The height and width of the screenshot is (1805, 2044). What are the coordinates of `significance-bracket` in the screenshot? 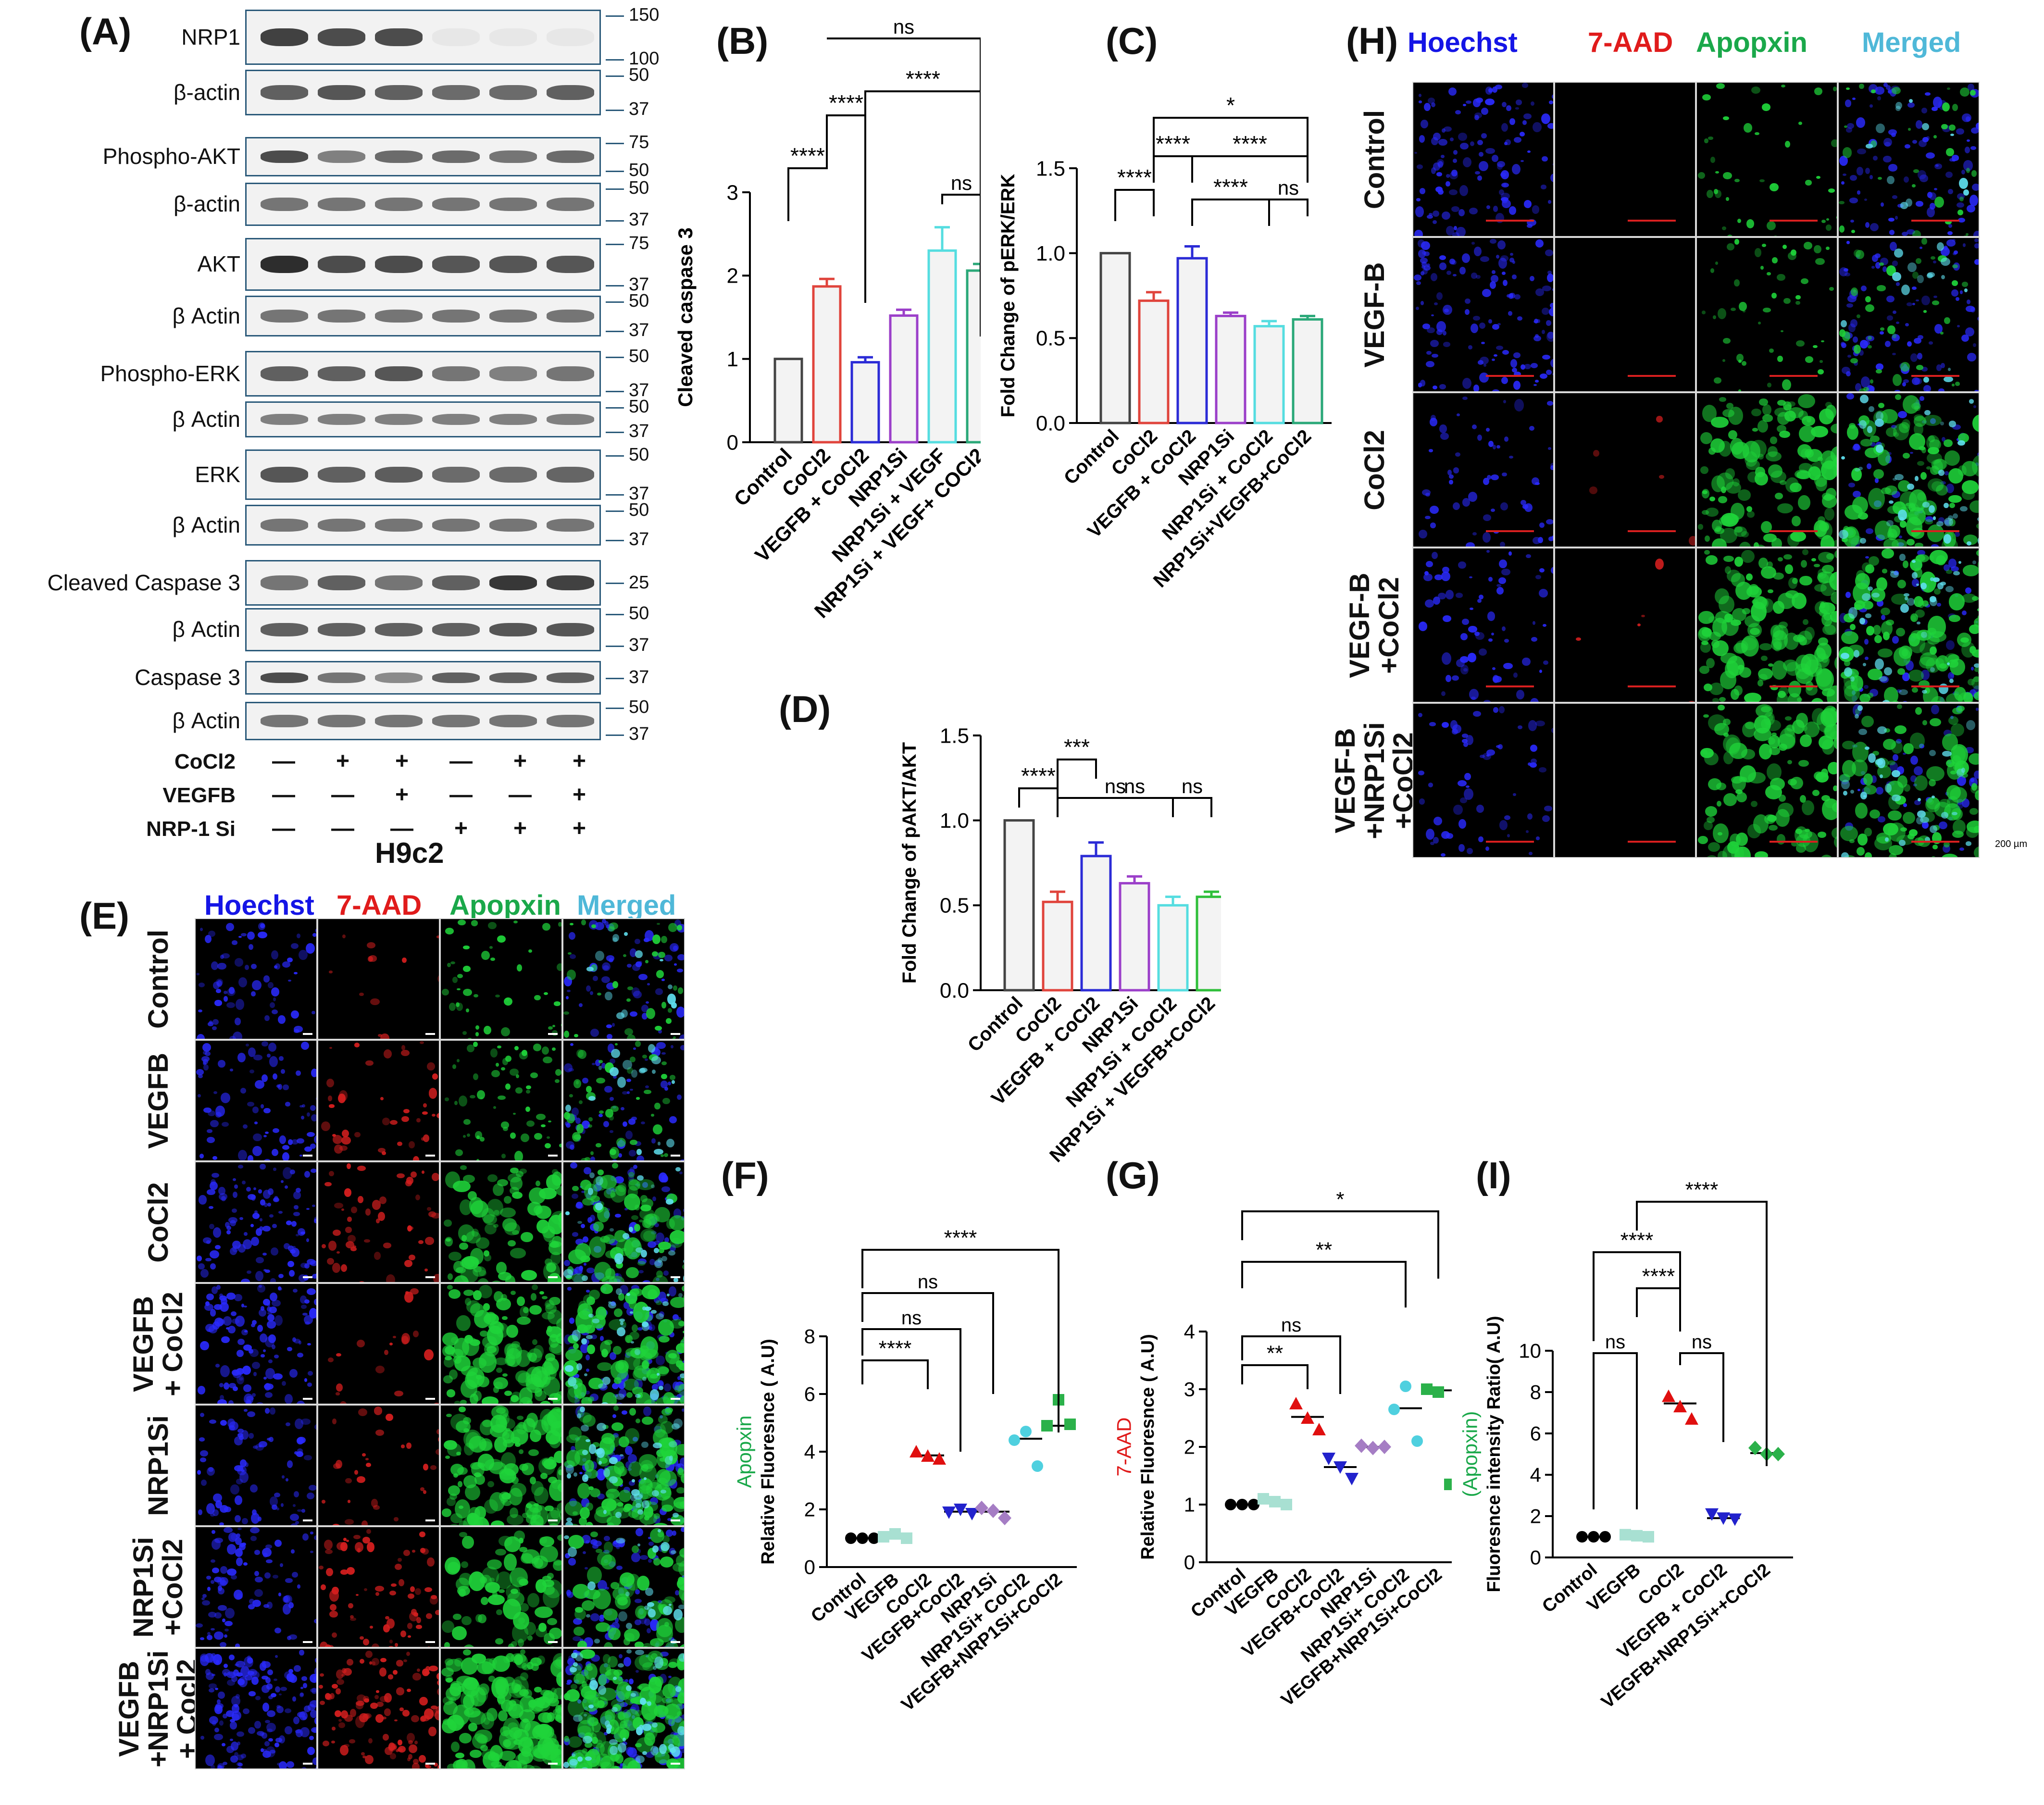 It's located at (1134, 807).